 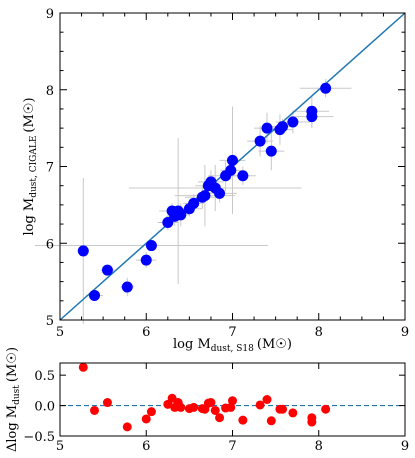 I want to click on residual-y-axis-label-main: Δlog M, so click(x=12, y=428).